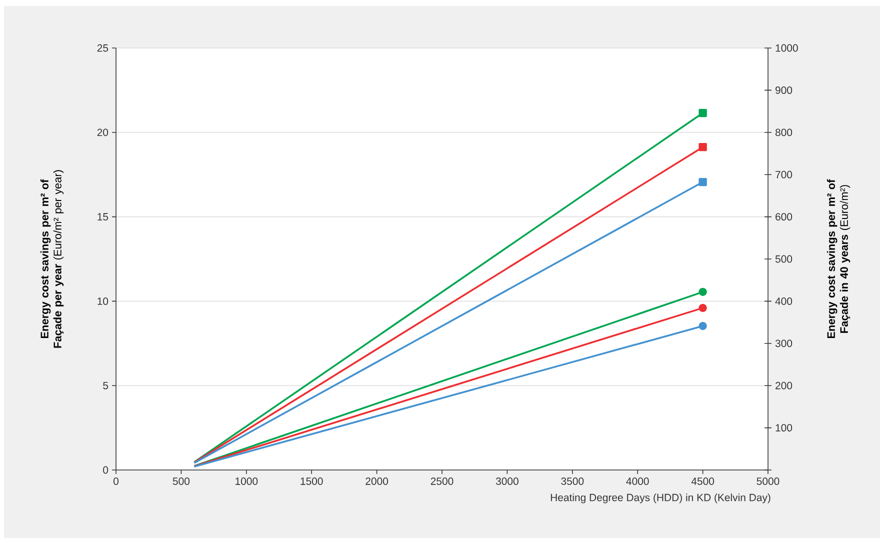 The width and height of the screenshot is (883, 544). I want to click on y-tick-label: 0, so click(105, 470).